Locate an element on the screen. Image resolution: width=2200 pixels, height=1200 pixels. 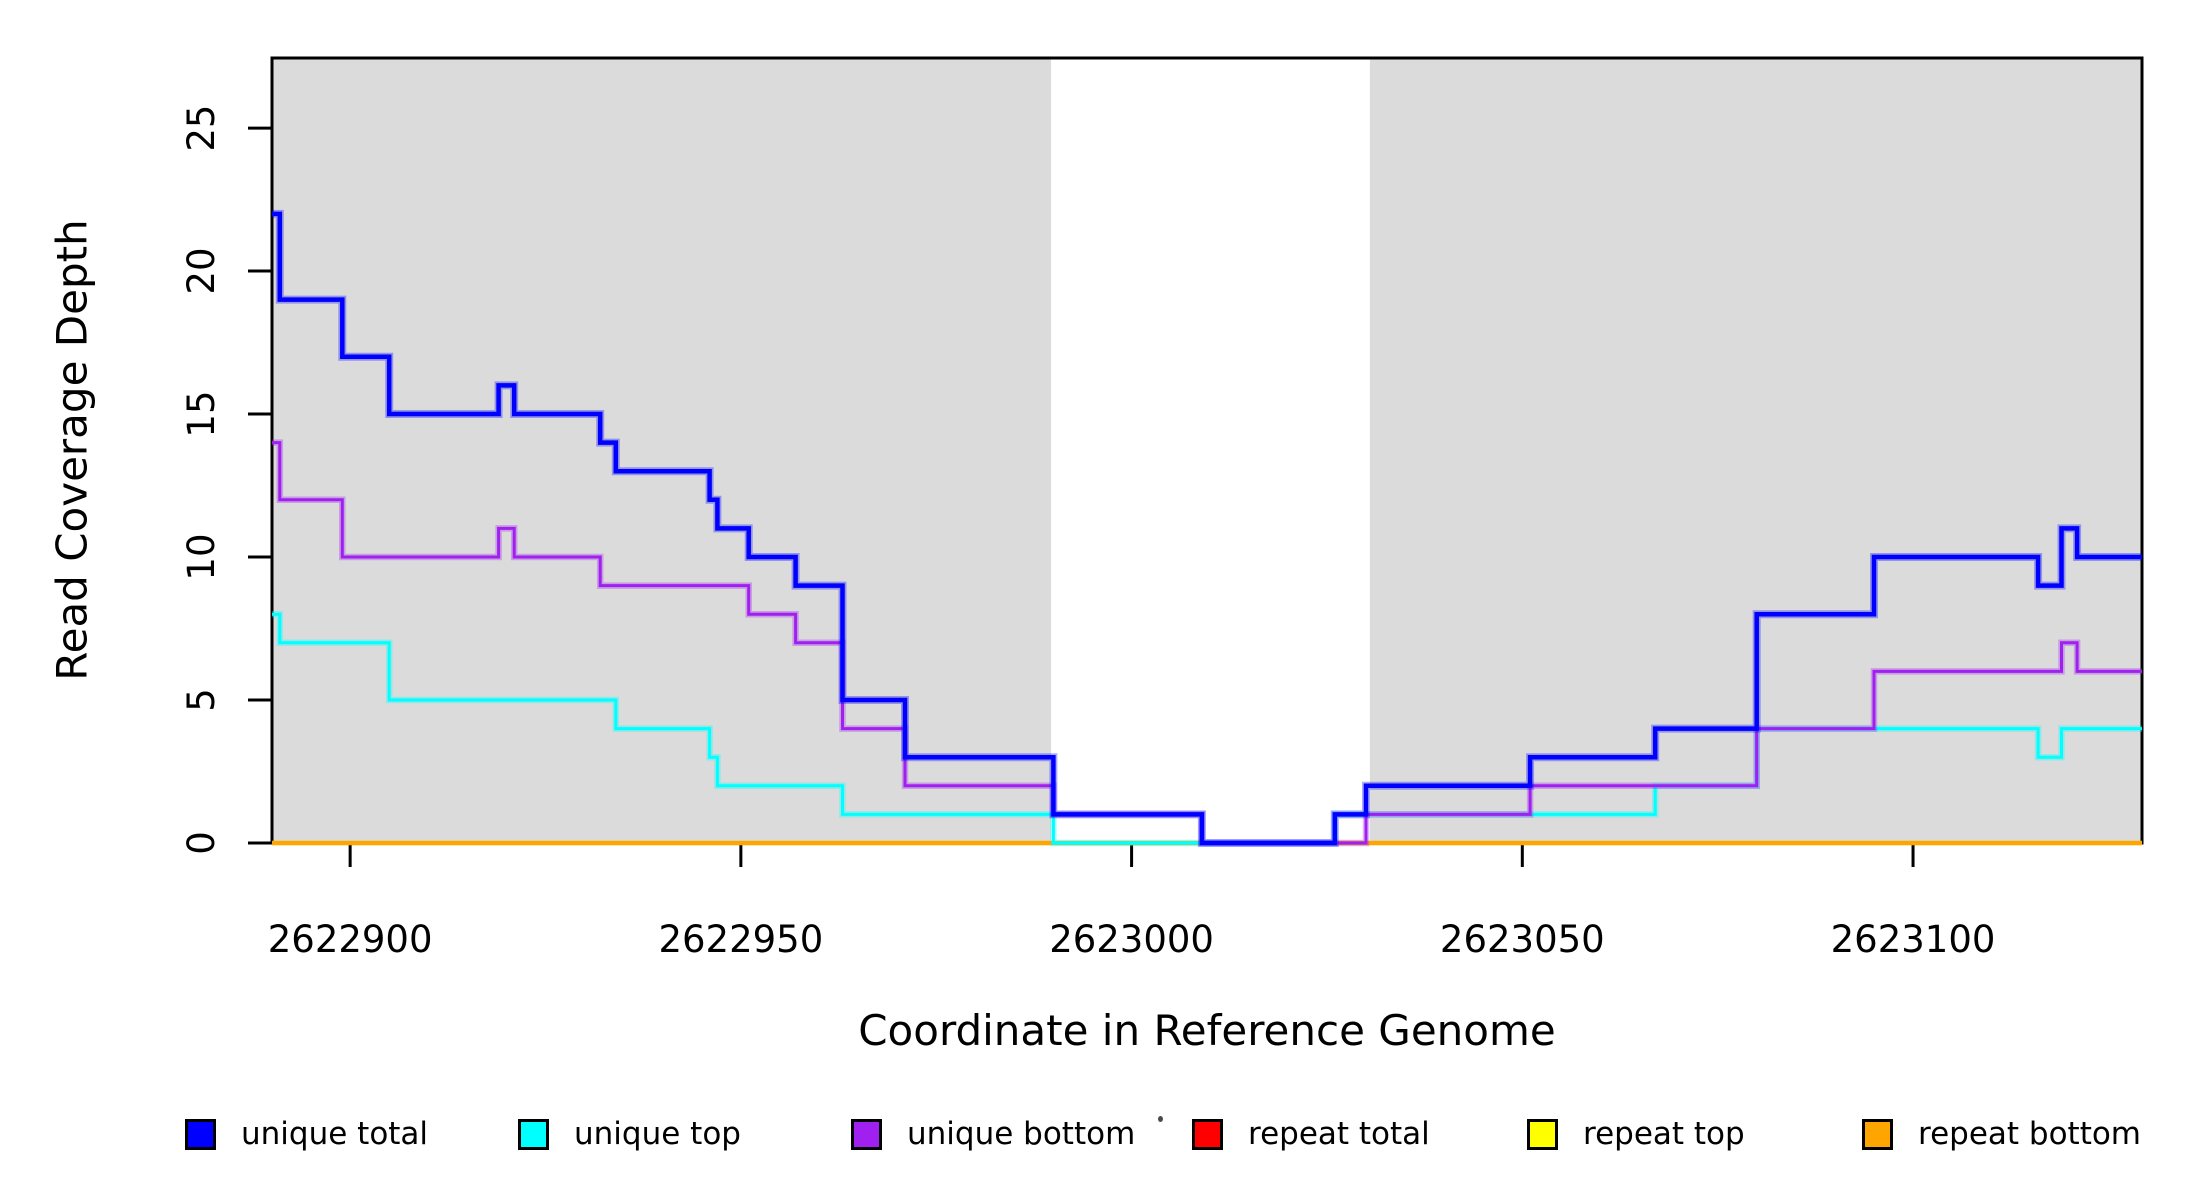
legend-label: unique bottom is located at coordinates (1021, 1134).